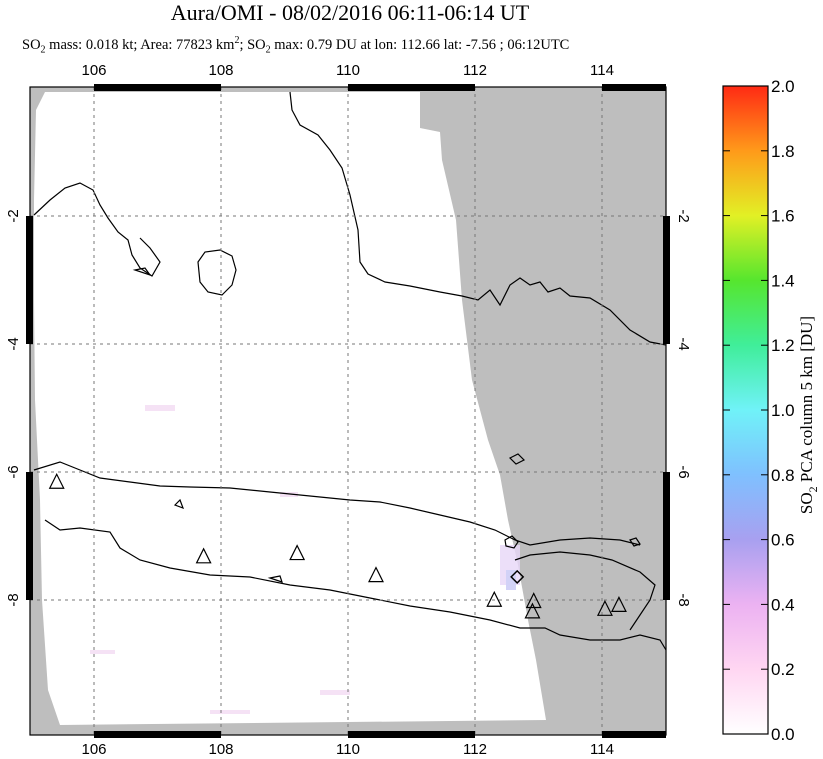 This screenshot has width=823, height=759. I want to click on bottom-lon-labels: 106 108 110 112 114, so click(347, 749).